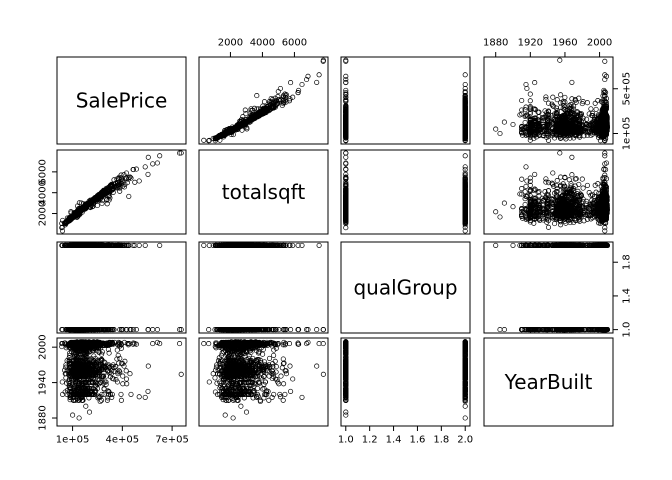 This screenshot has height=480, width=672. I want to click on panel-totalsqft-vs-saleprice, so click(121, 192).